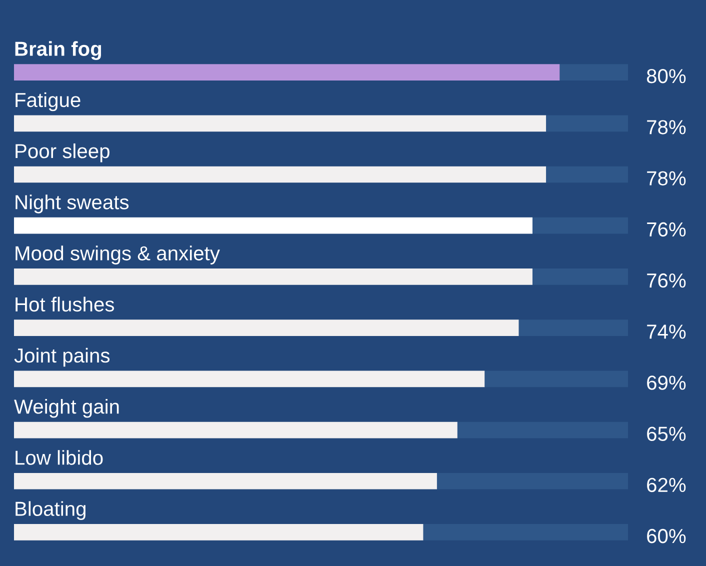 This screenshot has width=706, height=566. Describe the element at coordinates (118, 255) in the screenshot. I see `y-tick-label: Mood swings & anxiety` at that location.